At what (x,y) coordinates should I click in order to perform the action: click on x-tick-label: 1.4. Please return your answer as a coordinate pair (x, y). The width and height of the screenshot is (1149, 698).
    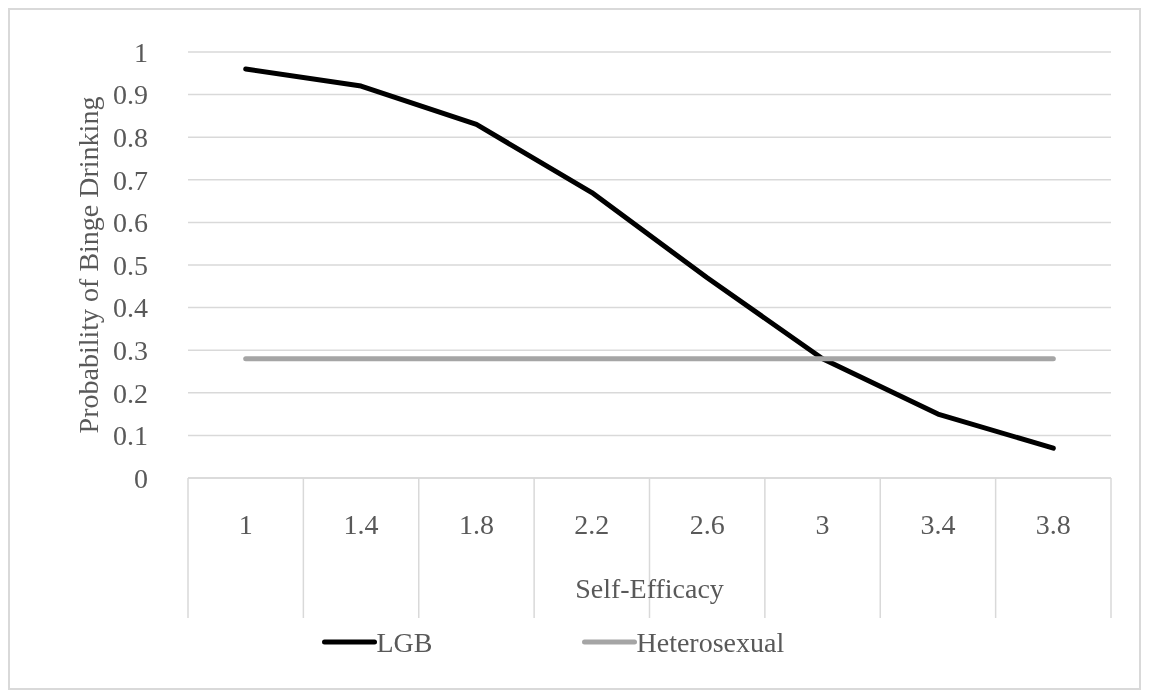
    Looking at the image, I should click on (361, 524).